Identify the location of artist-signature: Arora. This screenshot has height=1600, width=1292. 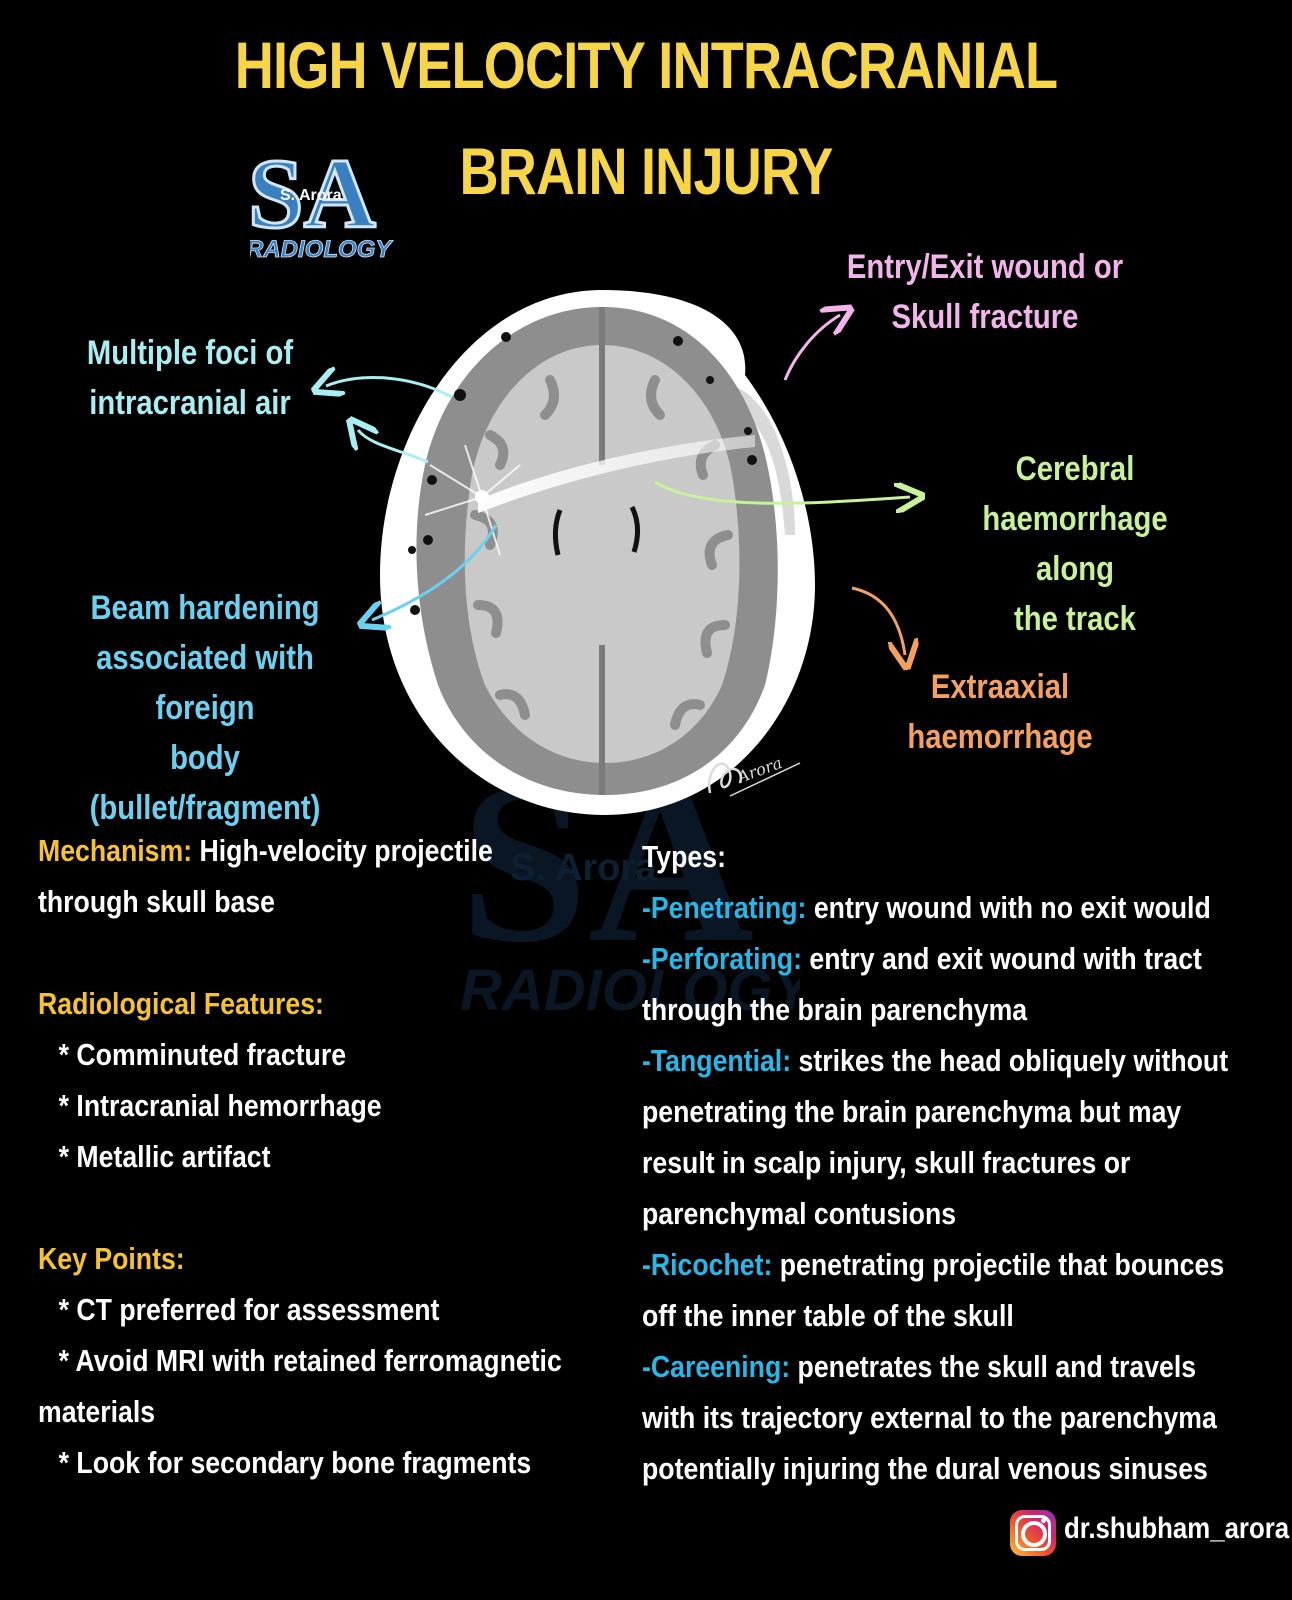
(755, 773).